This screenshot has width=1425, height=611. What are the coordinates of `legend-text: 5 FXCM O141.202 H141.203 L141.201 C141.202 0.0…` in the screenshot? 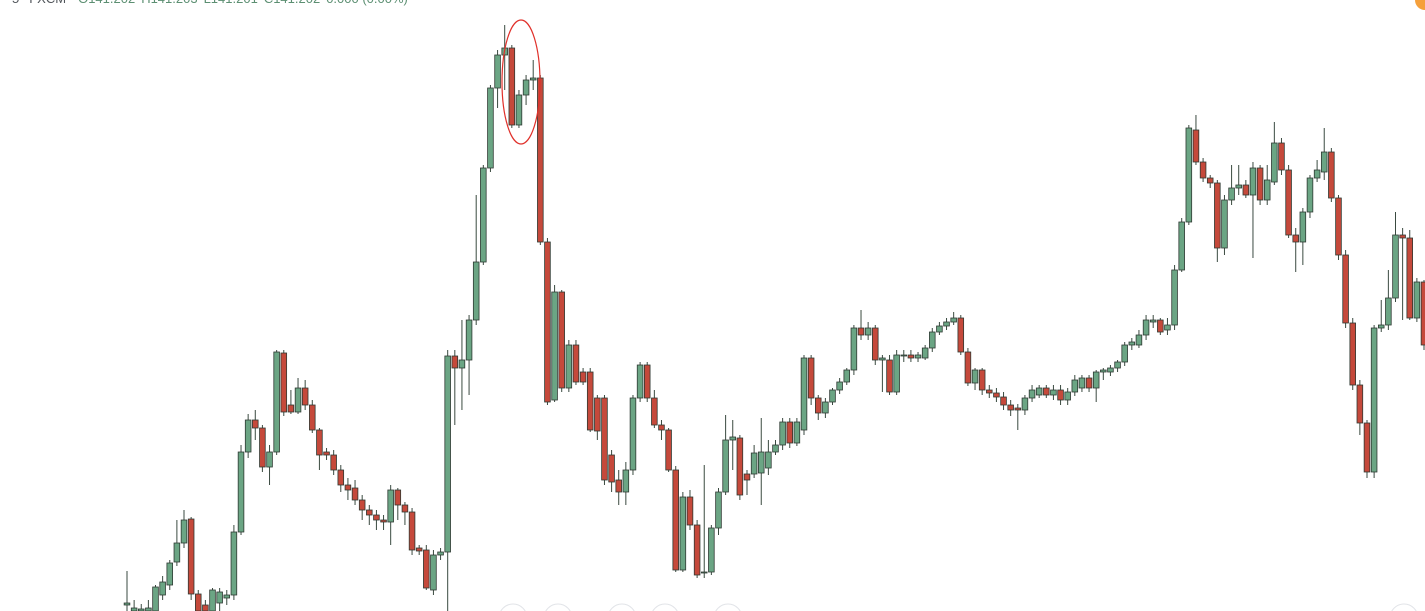 It's located at (210, 3).